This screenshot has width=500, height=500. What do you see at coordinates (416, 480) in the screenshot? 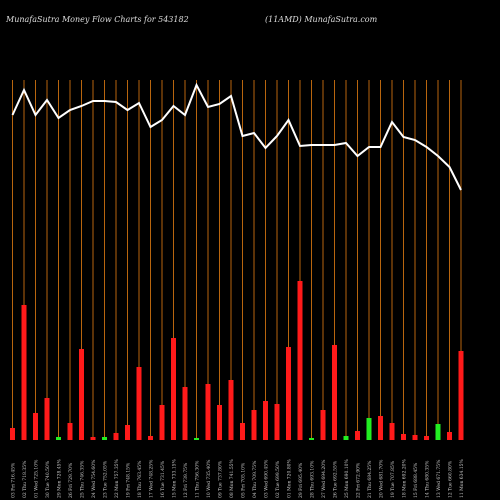
I see `x-tick-label: 15 Fri 688.45%` at bounding box center [416, 480].